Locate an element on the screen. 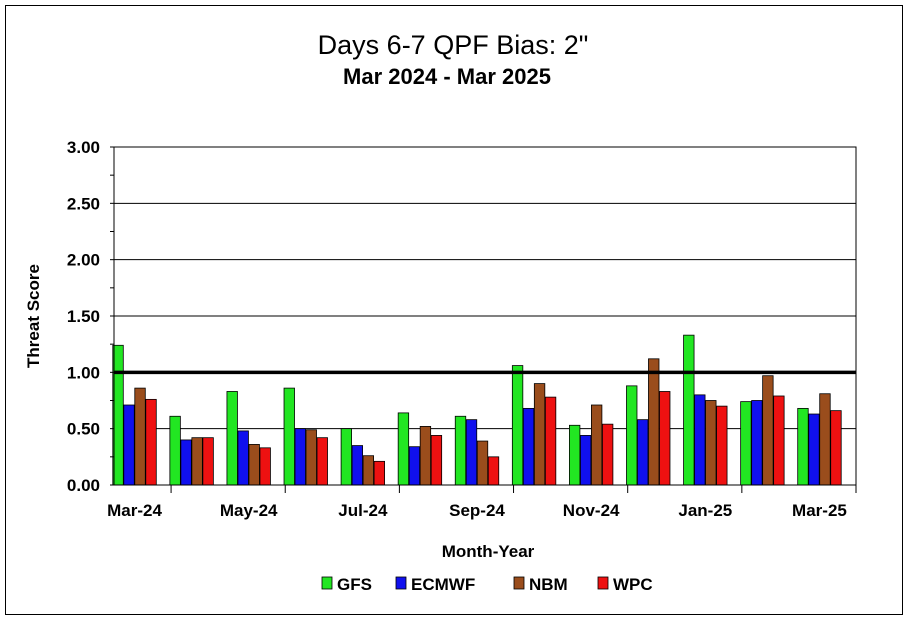  legend-label-ecmwf: ECMWF is located at coordinates (443, 584).